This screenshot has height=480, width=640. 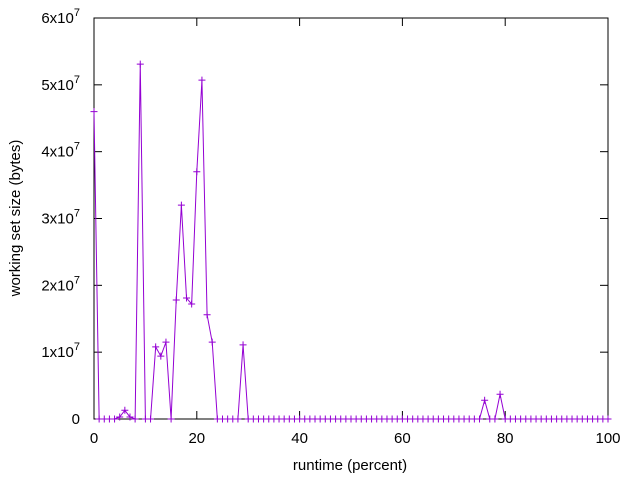 I want to click on y-tick-label-base: 3x10, so click(x=57, y=219).